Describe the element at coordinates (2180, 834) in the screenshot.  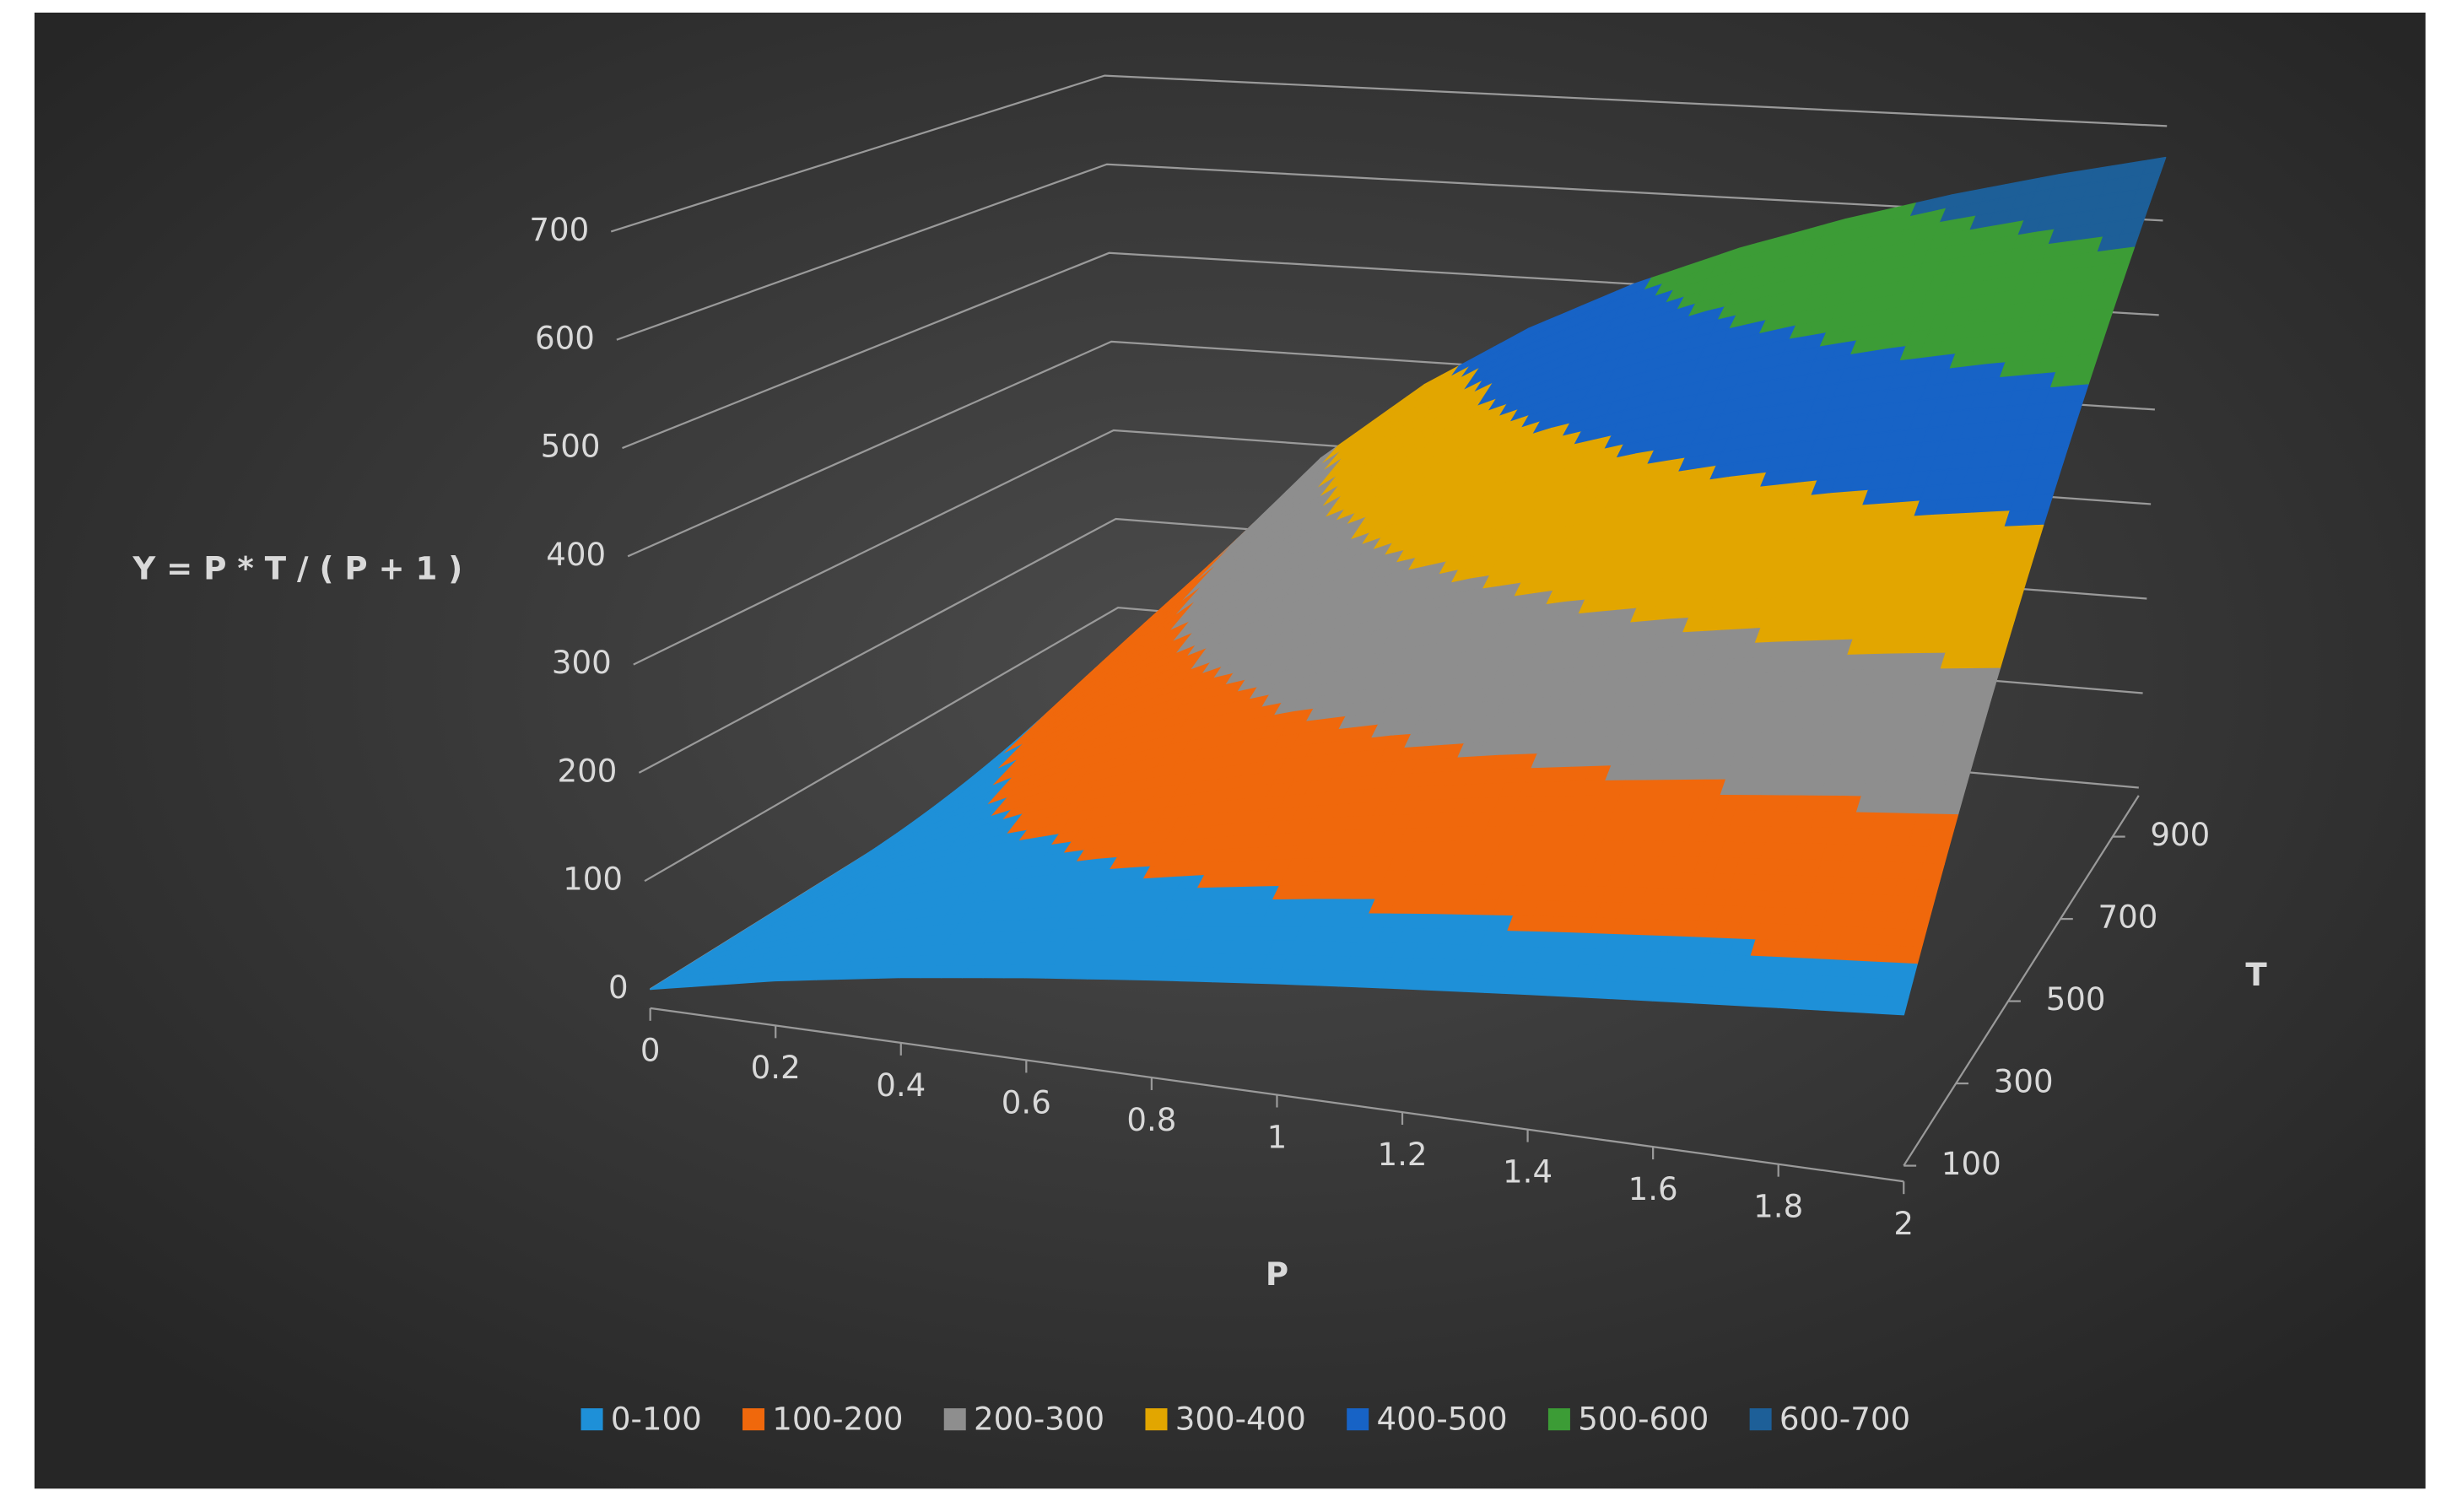
I see `depth-tick-label: 900` at that location.